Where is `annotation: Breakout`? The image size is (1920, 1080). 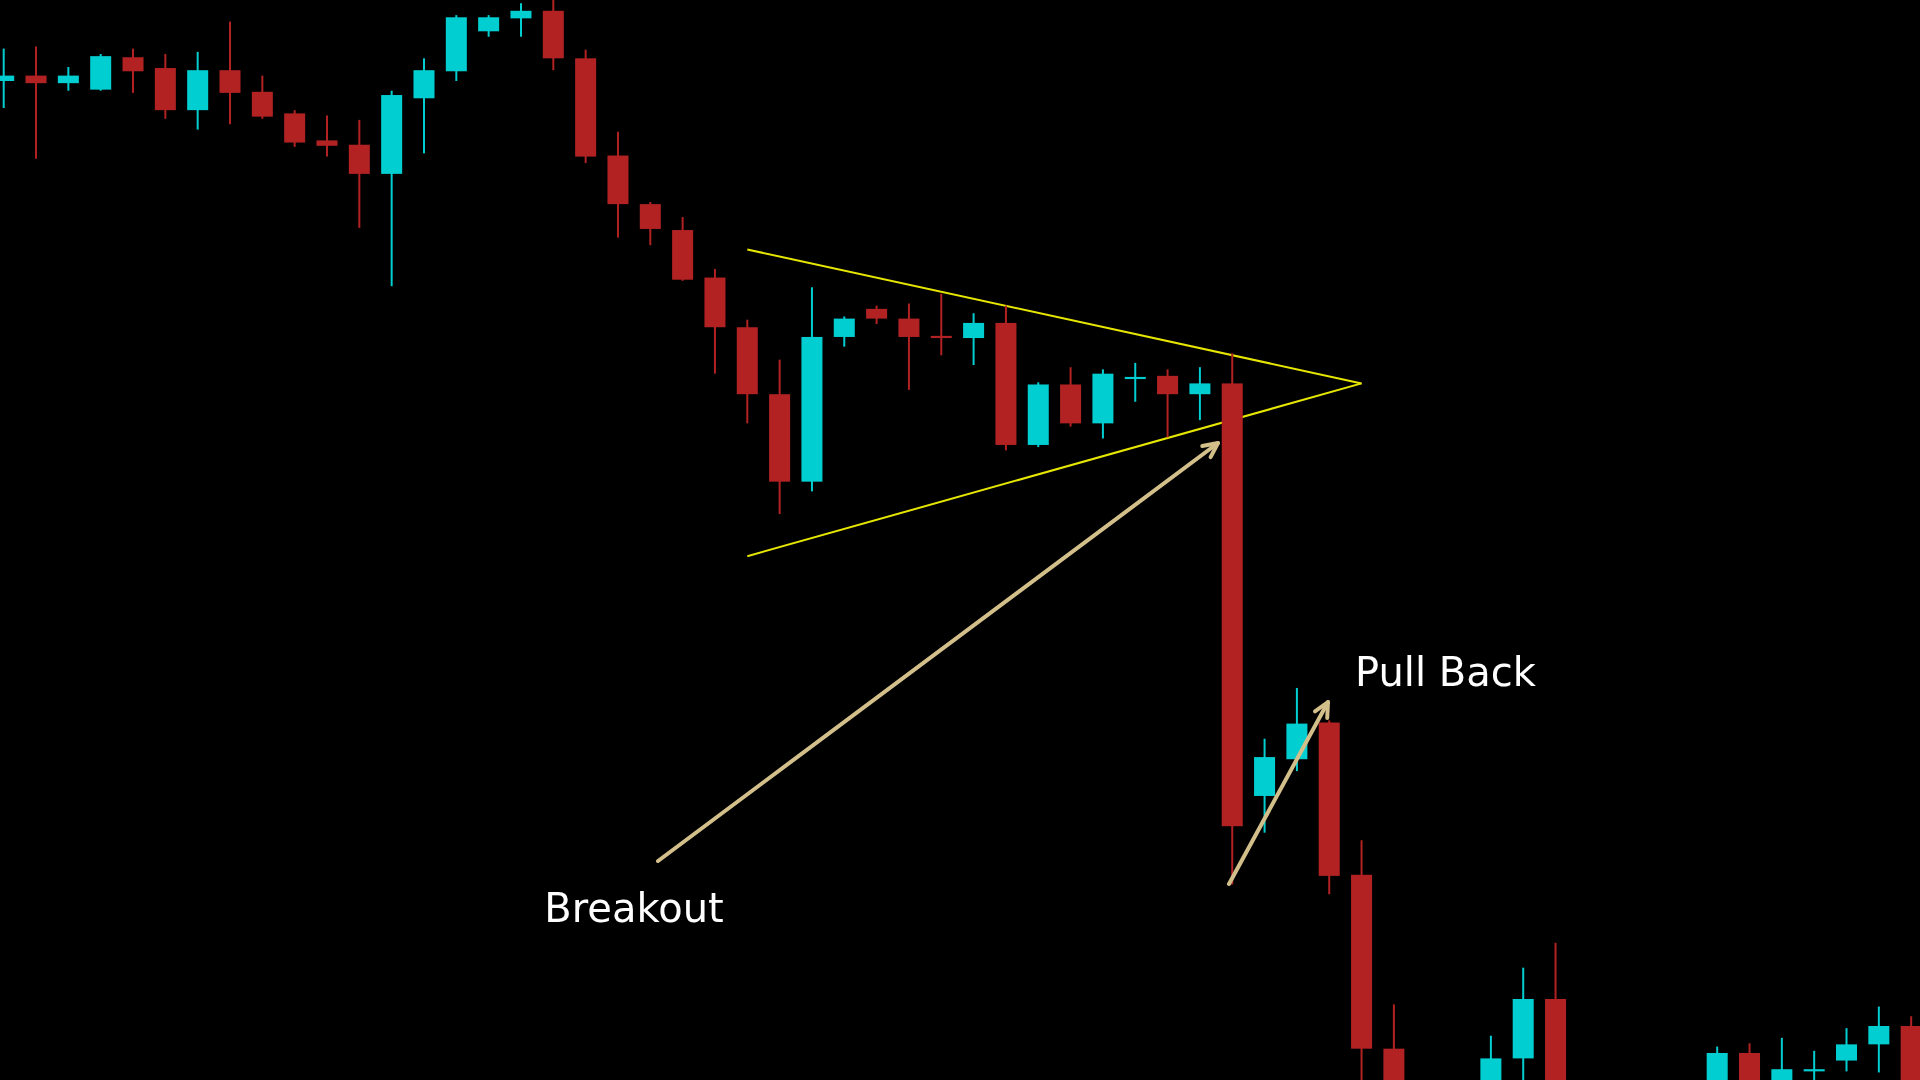 annotation: Breakout is located at coordinates (634, 908).